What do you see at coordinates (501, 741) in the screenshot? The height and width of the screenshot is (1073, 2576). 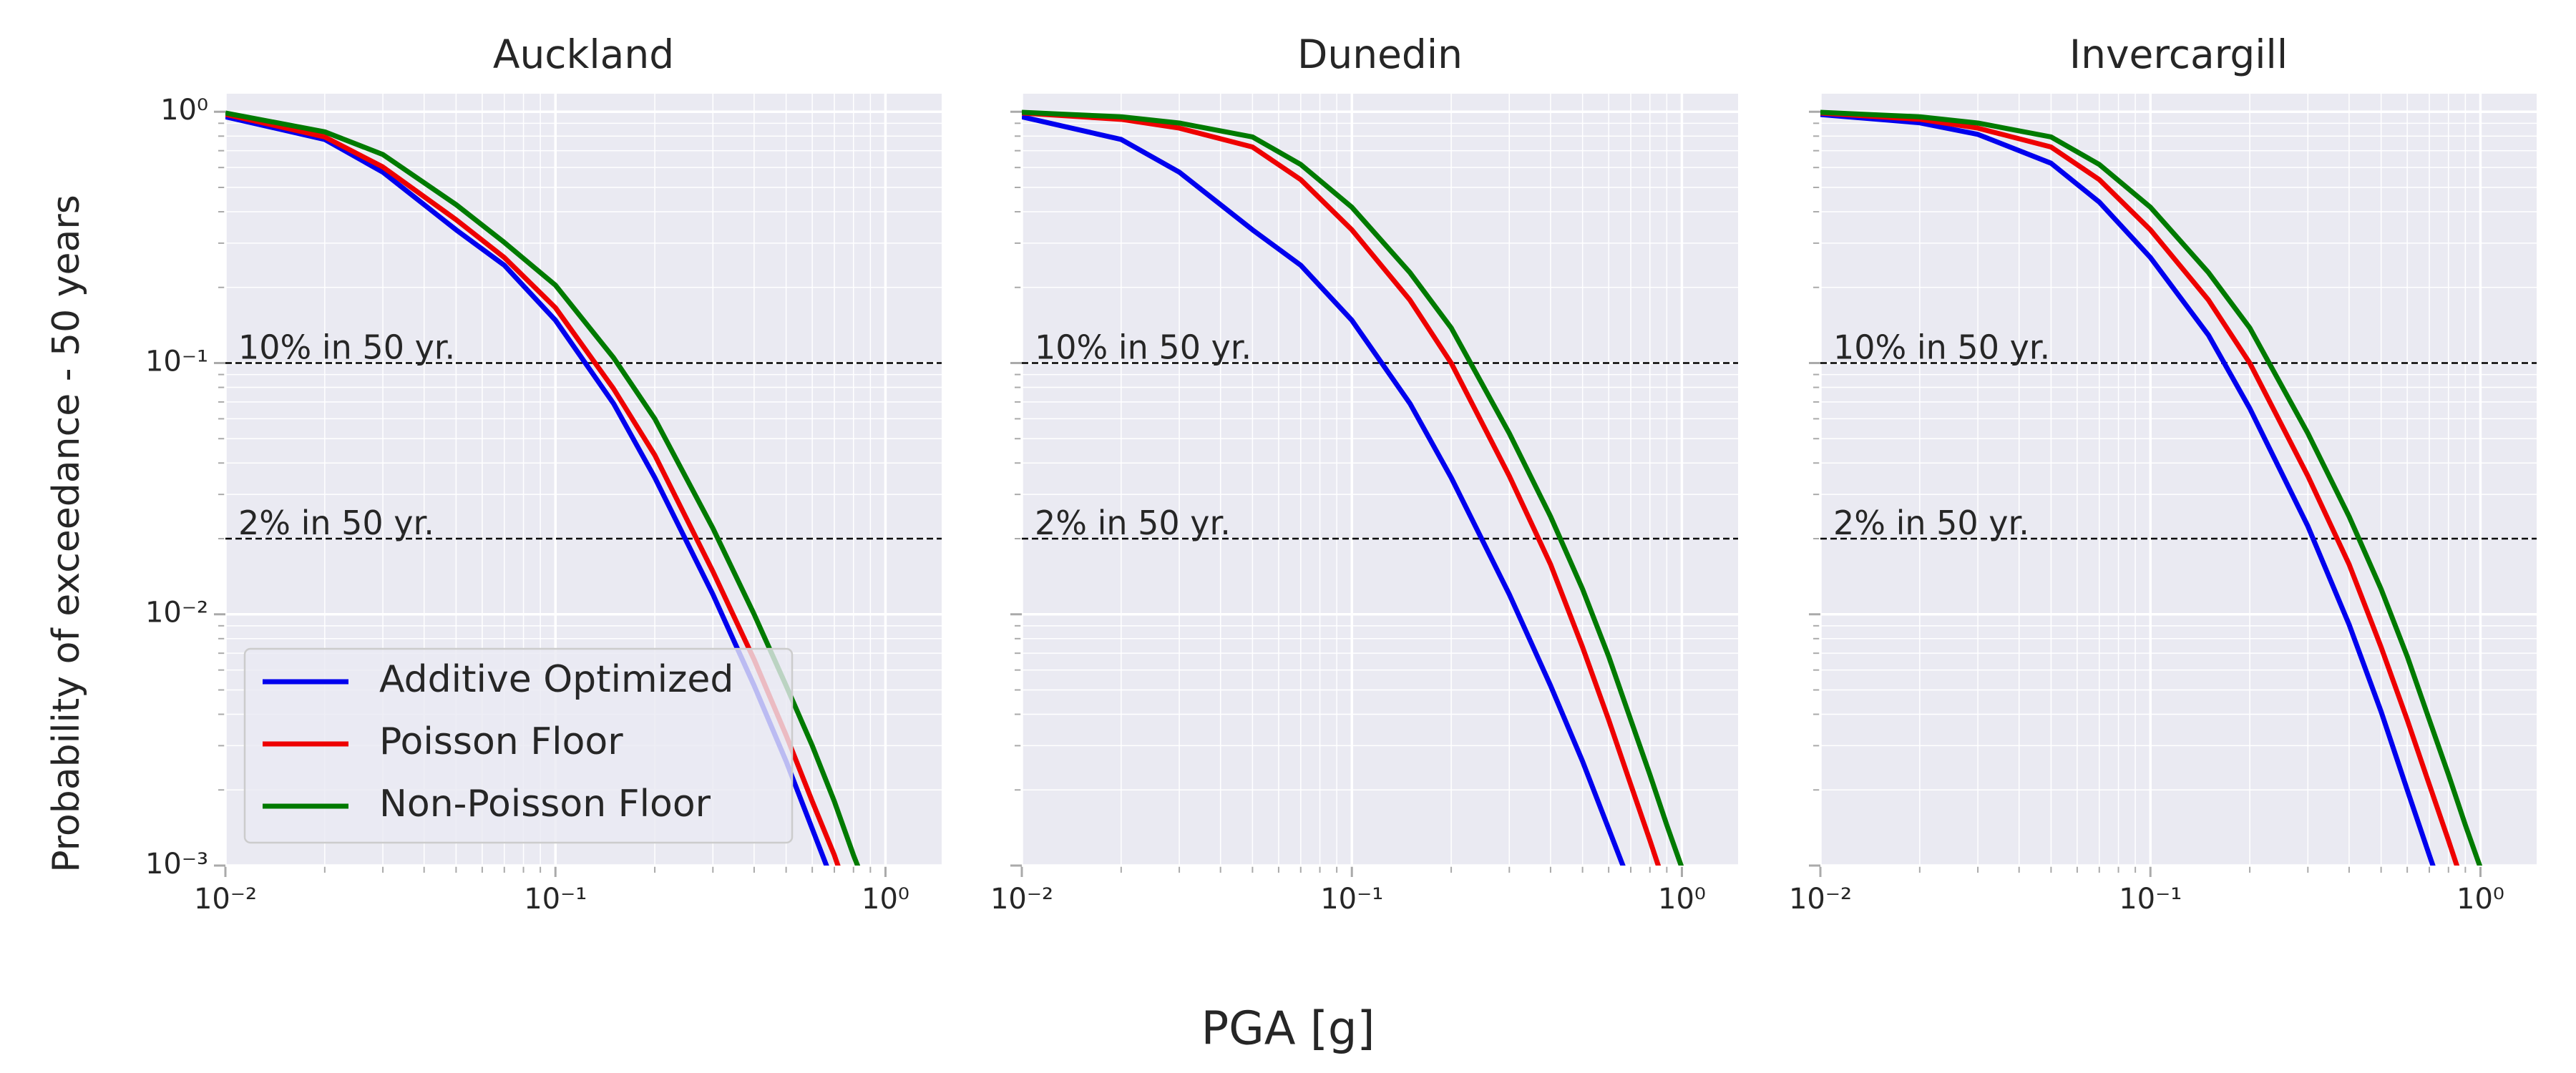 I see `legend-label: Poisson Floor` at bounding box center [501, 741].